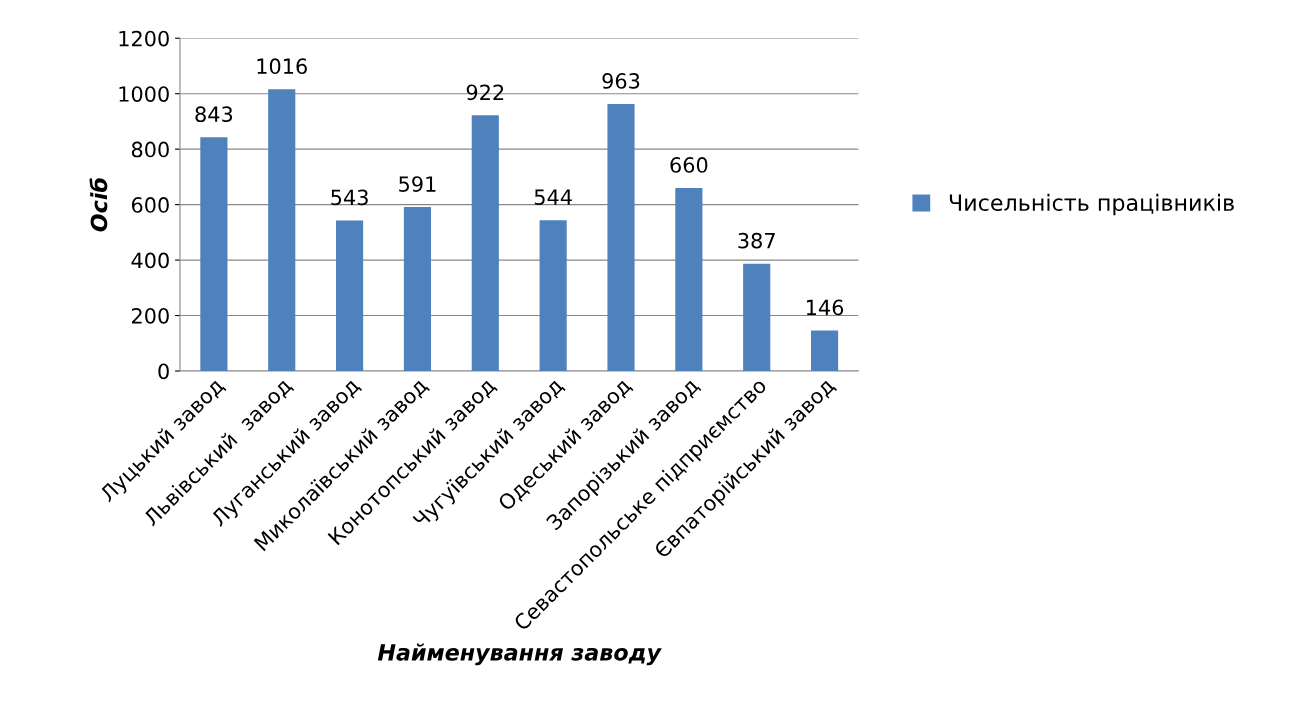  What do you see at coordinates (689, 165) in the screenshot?
I see `data-label: 660` at bounding box center [689, 165].